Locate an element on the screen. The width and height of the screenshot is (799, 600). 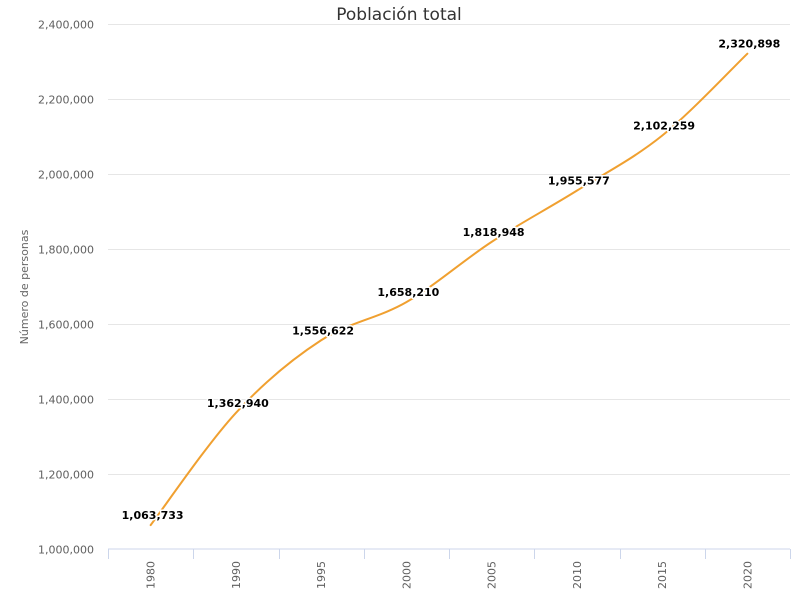
y-tick-label: 1,800,000 is located at coordinates (66, 250).